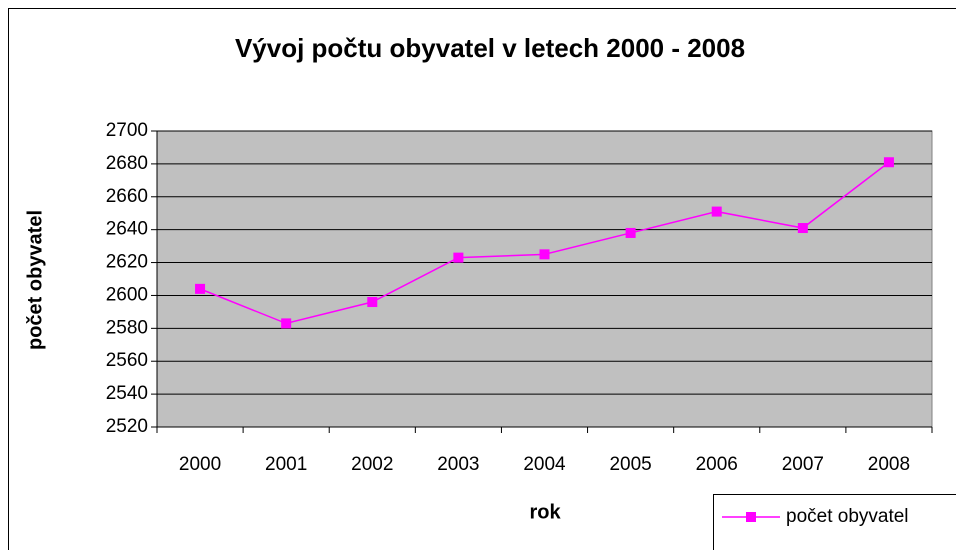 The image size is (956, 550). I want to click on x-tick-label: 2001, so click(286, 464).